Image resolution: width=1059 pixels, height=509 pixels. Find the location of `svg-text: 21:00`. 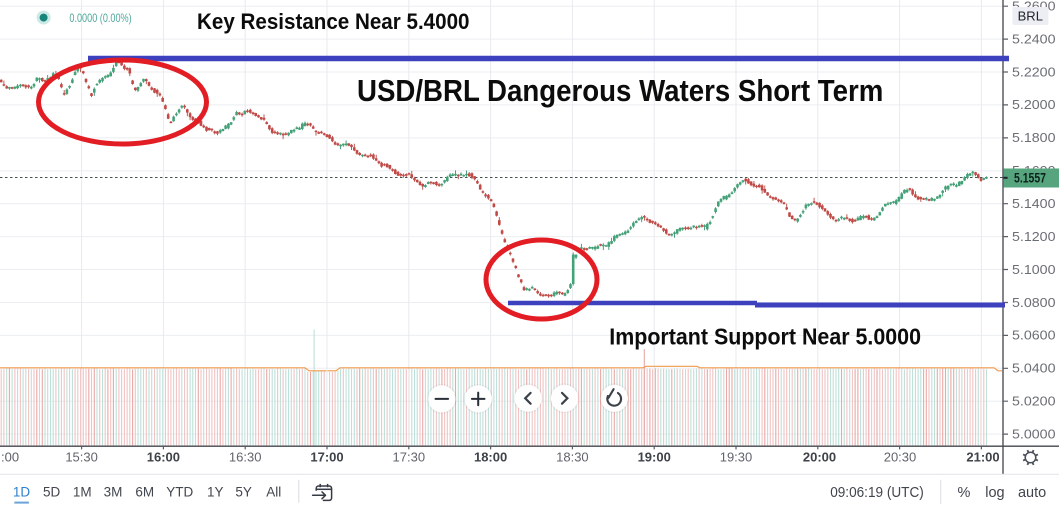

svg-text: 21:00 is located at coordinates (982, 457).